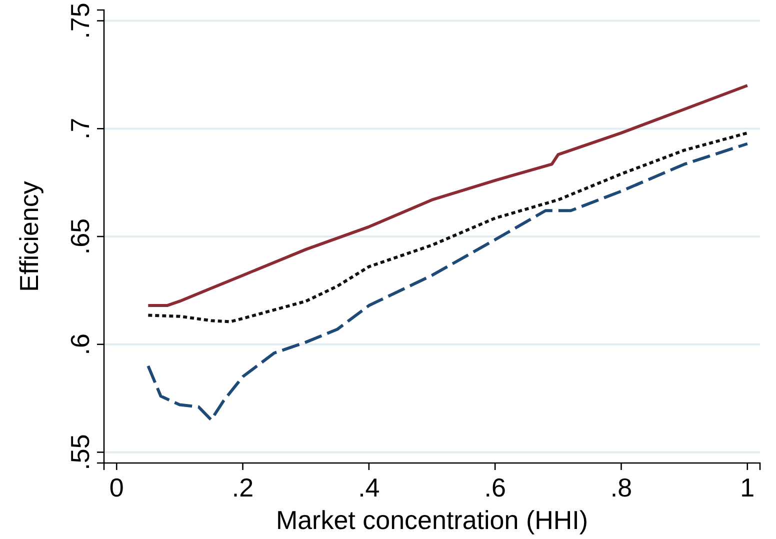 This screenshot has height=539, width=776. I want to click on y-tick-label: .65, so click(80, 236).